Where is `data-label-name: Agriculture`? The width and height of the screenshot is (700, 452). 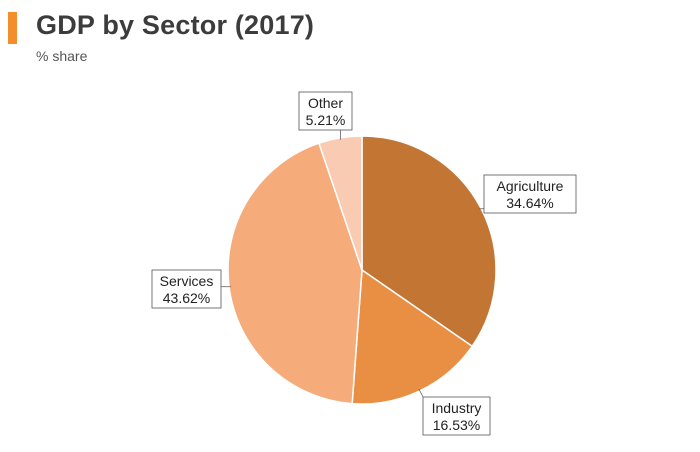 data-label-name: Agriculture is located at coordinates (530, 186).